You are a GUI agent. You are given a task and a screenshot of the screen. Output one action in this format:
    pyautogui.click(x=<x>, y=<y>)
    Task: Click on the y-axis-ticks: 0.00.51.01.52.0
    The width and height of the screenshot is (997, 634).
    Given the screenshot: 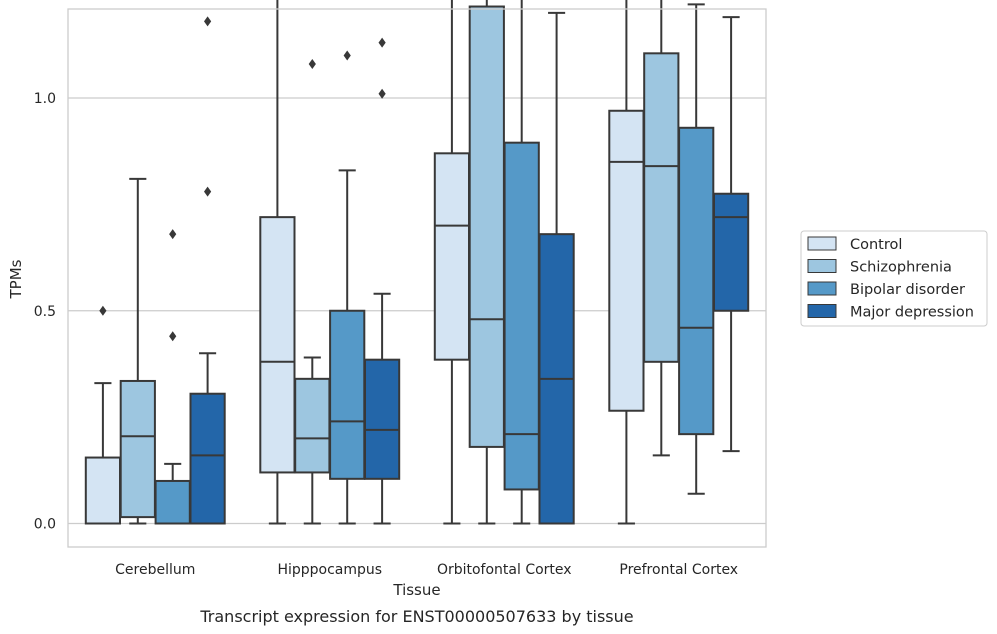 What is the action you would take?
    pyautogui.click(x=45, y=312)
    